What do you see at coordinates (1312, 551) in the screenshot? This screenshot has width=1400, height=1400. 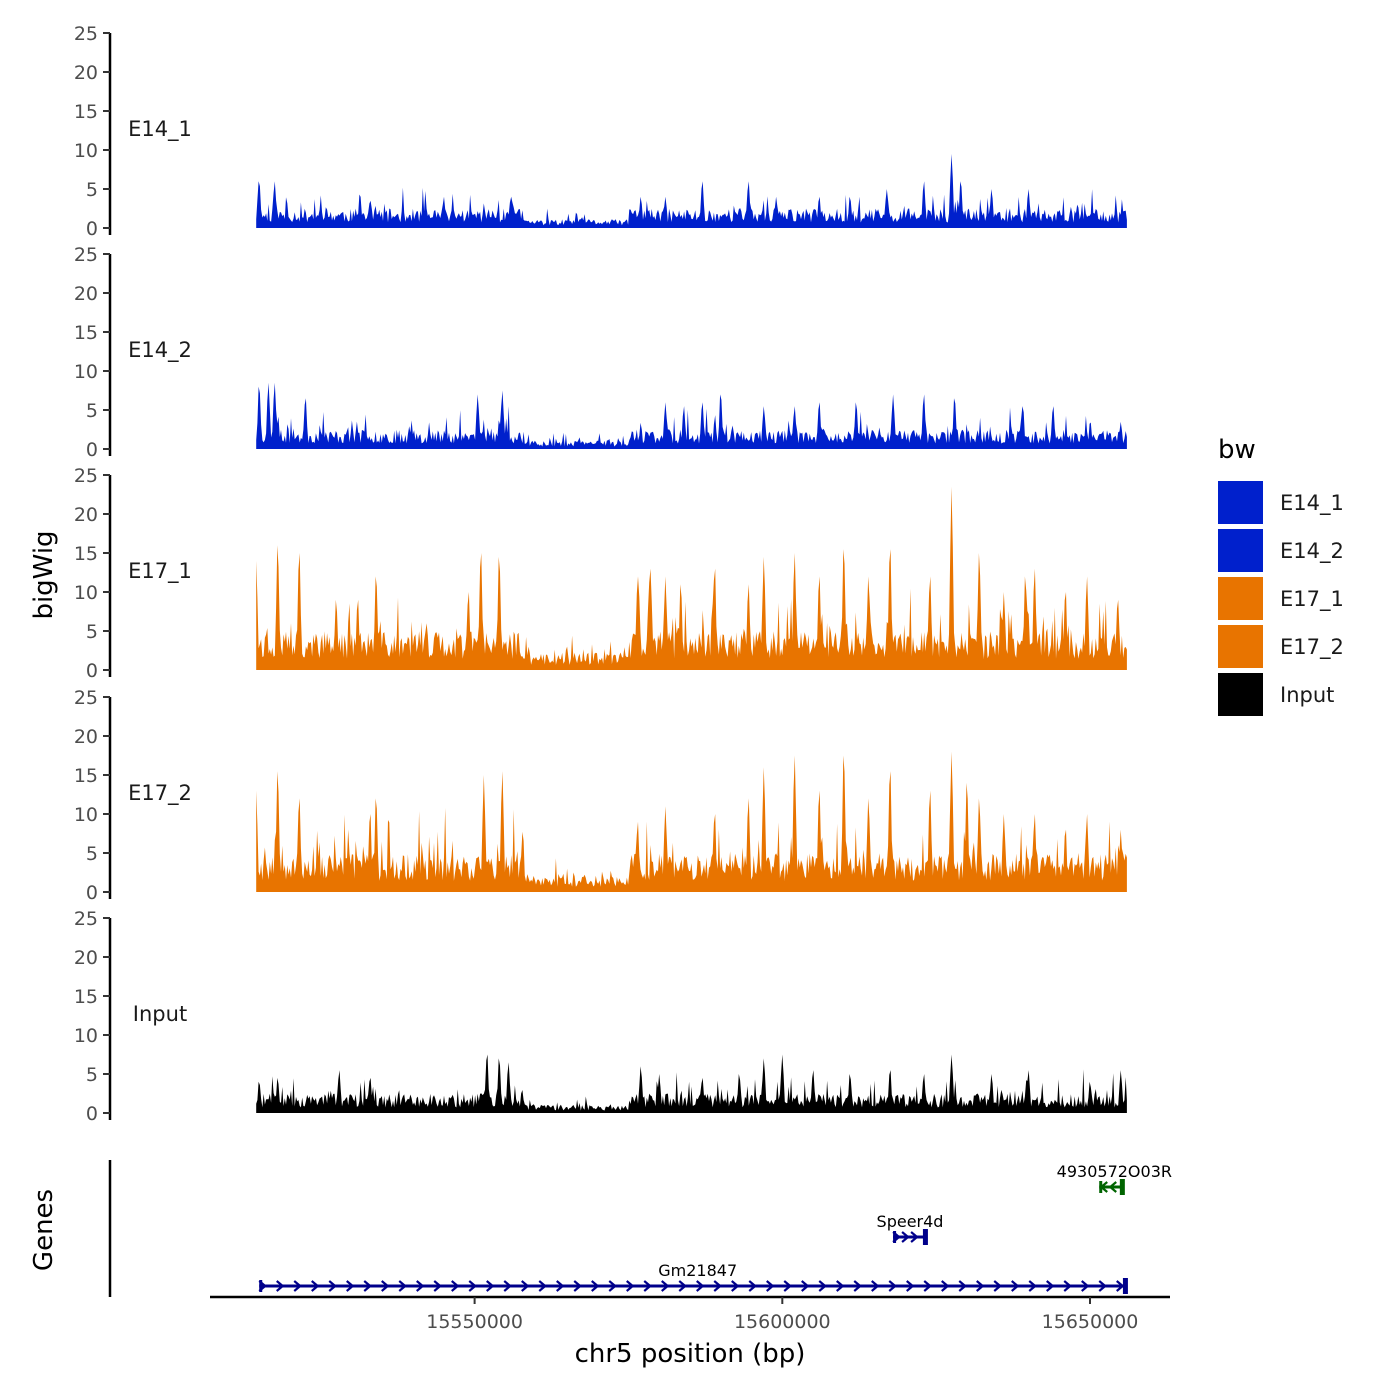 I see `legend-label: E14_2` at bounding box center [1312, 551].